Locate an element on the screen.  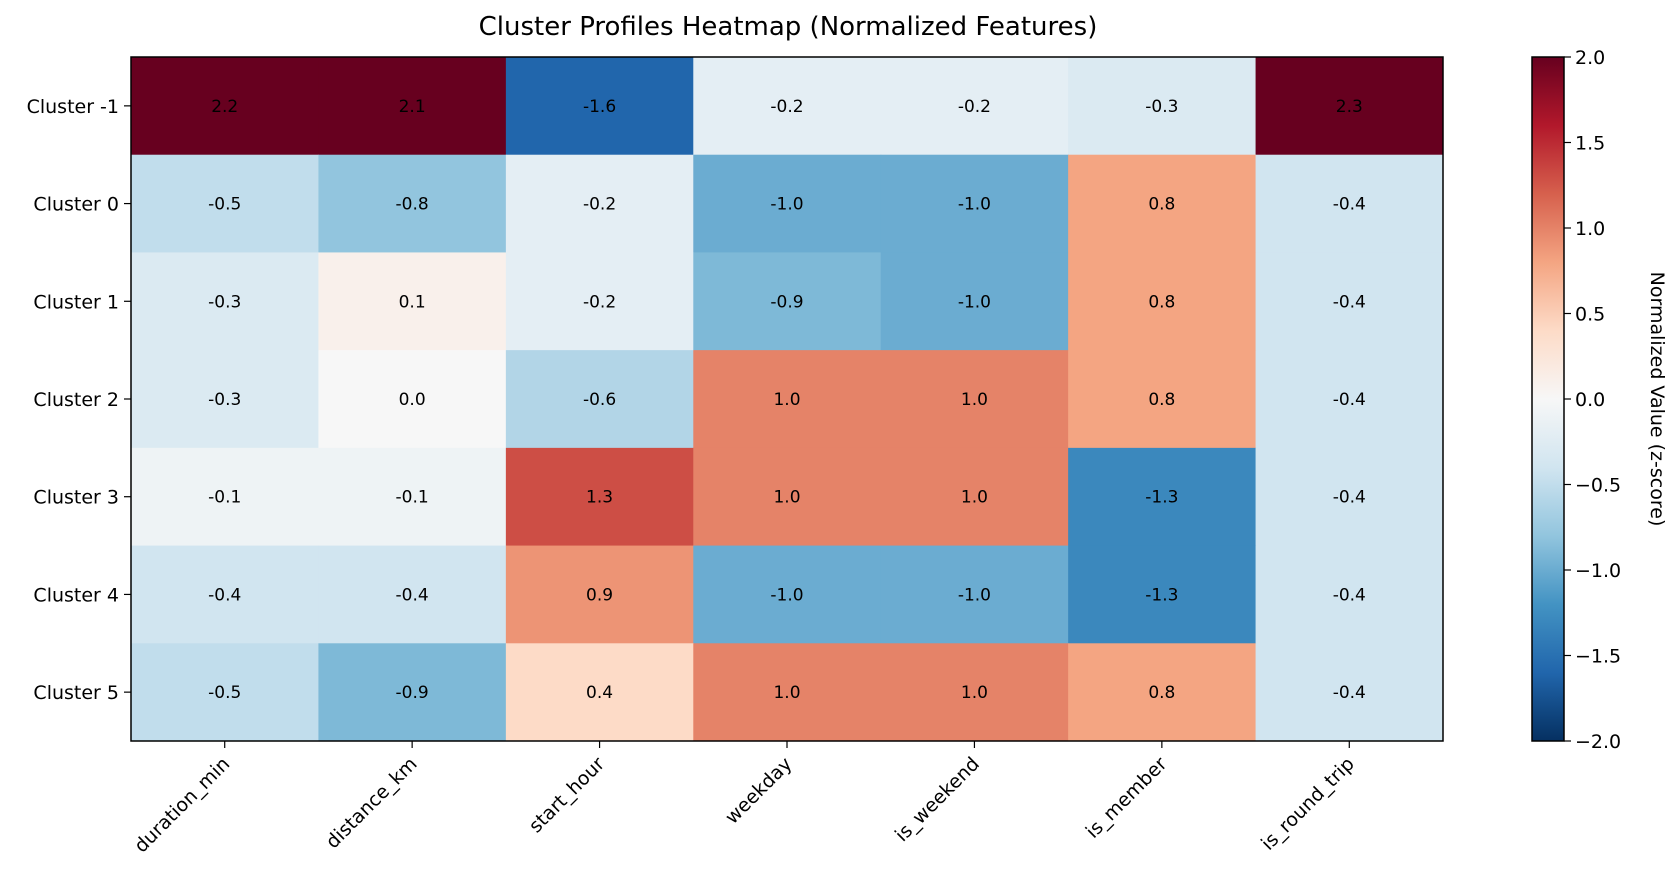
row-label: Cluster 5 is located at coordinates (76, 693).